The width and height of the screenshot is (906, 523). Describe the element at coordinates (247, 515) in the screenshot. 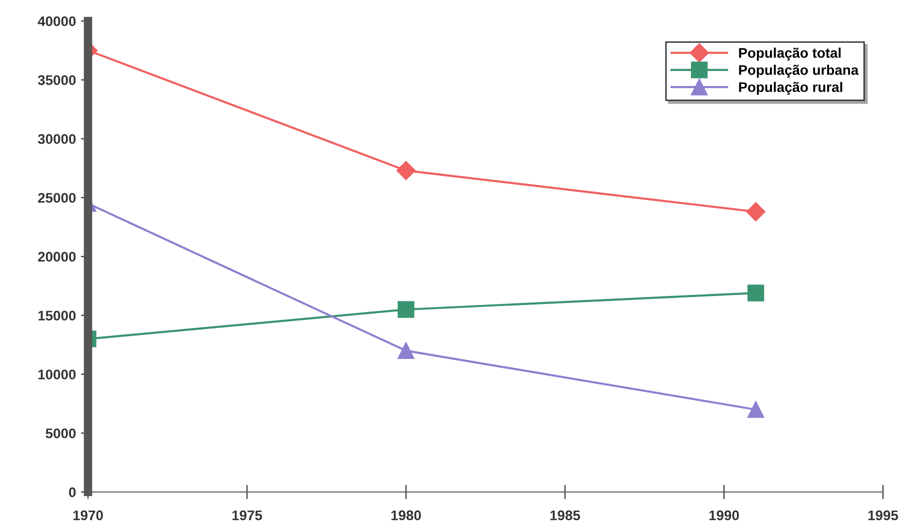

I see `x-tick-label: 1975` at that location.